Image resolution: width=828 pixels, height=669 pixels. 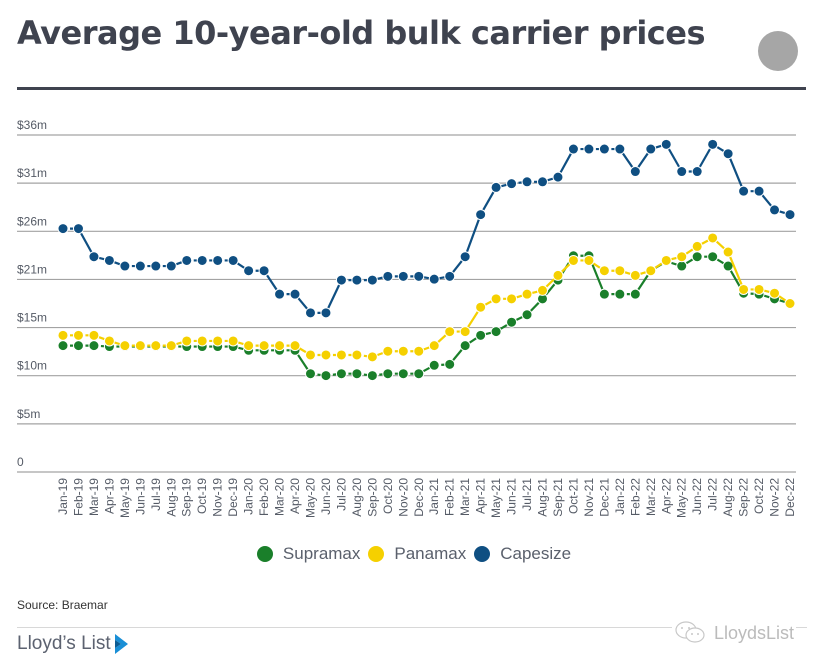 I want to click on x-tick-label: Nov-21, so click(x=589, y=497).